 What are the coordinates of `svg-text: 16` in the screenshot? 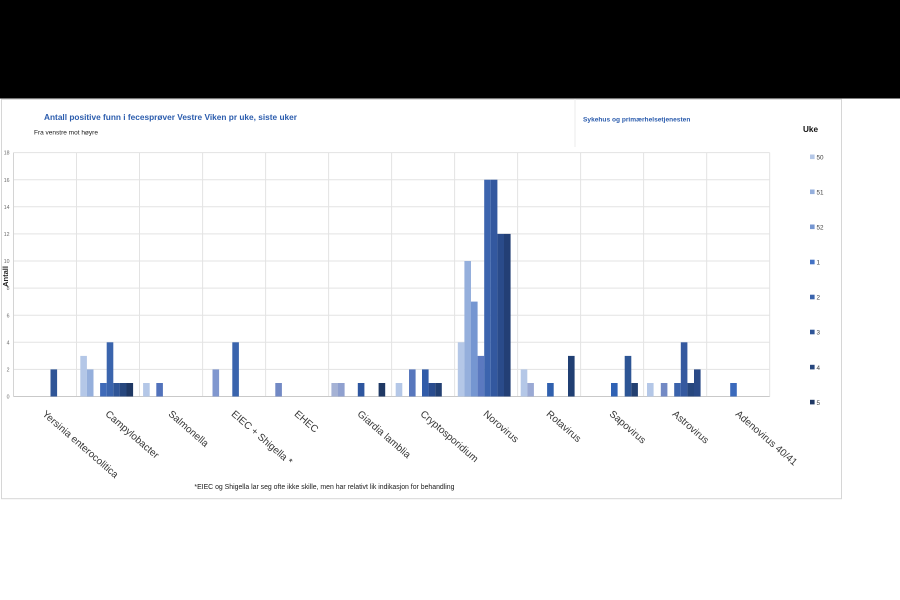 It's located at (7, 181).